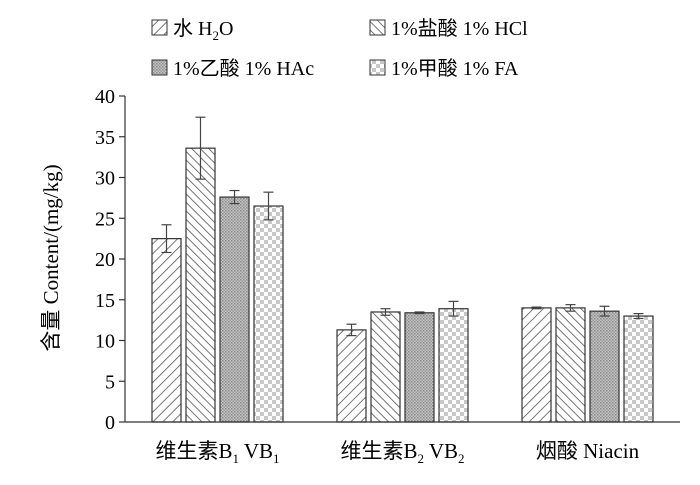 This screenshot has height=485, width=700. What do you see at coordinates (459, 28) in the screenshot?
I see `legend-label: 1%盐酸 1% HCl` at bounding box center [459, 28].